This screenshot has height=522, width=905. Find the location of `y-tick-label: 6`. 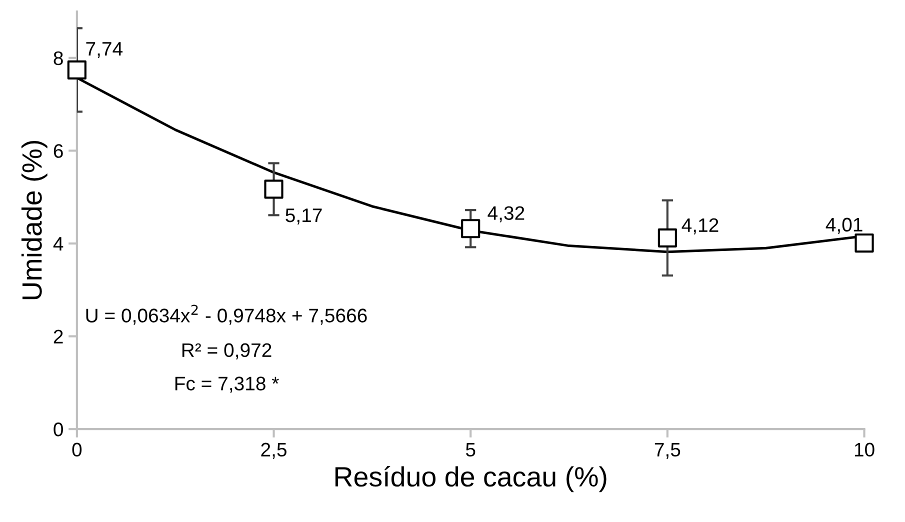

y-tick-label: 6 is located at coordinates (58, 151).